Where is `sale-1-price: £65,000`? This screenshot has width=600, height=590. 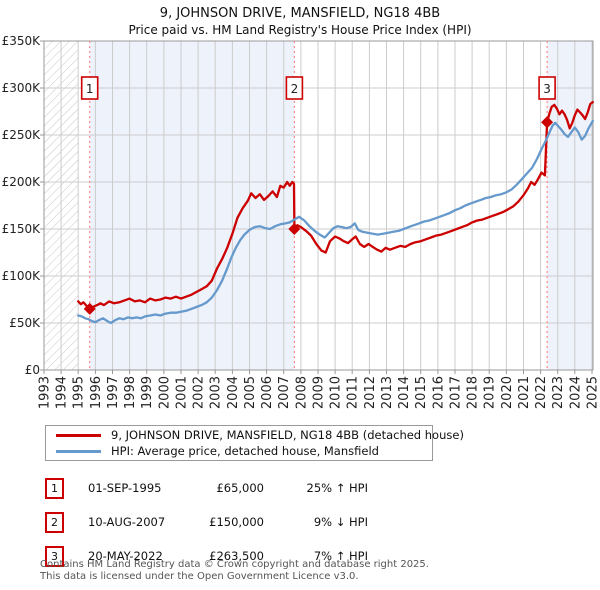
sale-1-price: £65,000 is located at coordinates (240, 488).